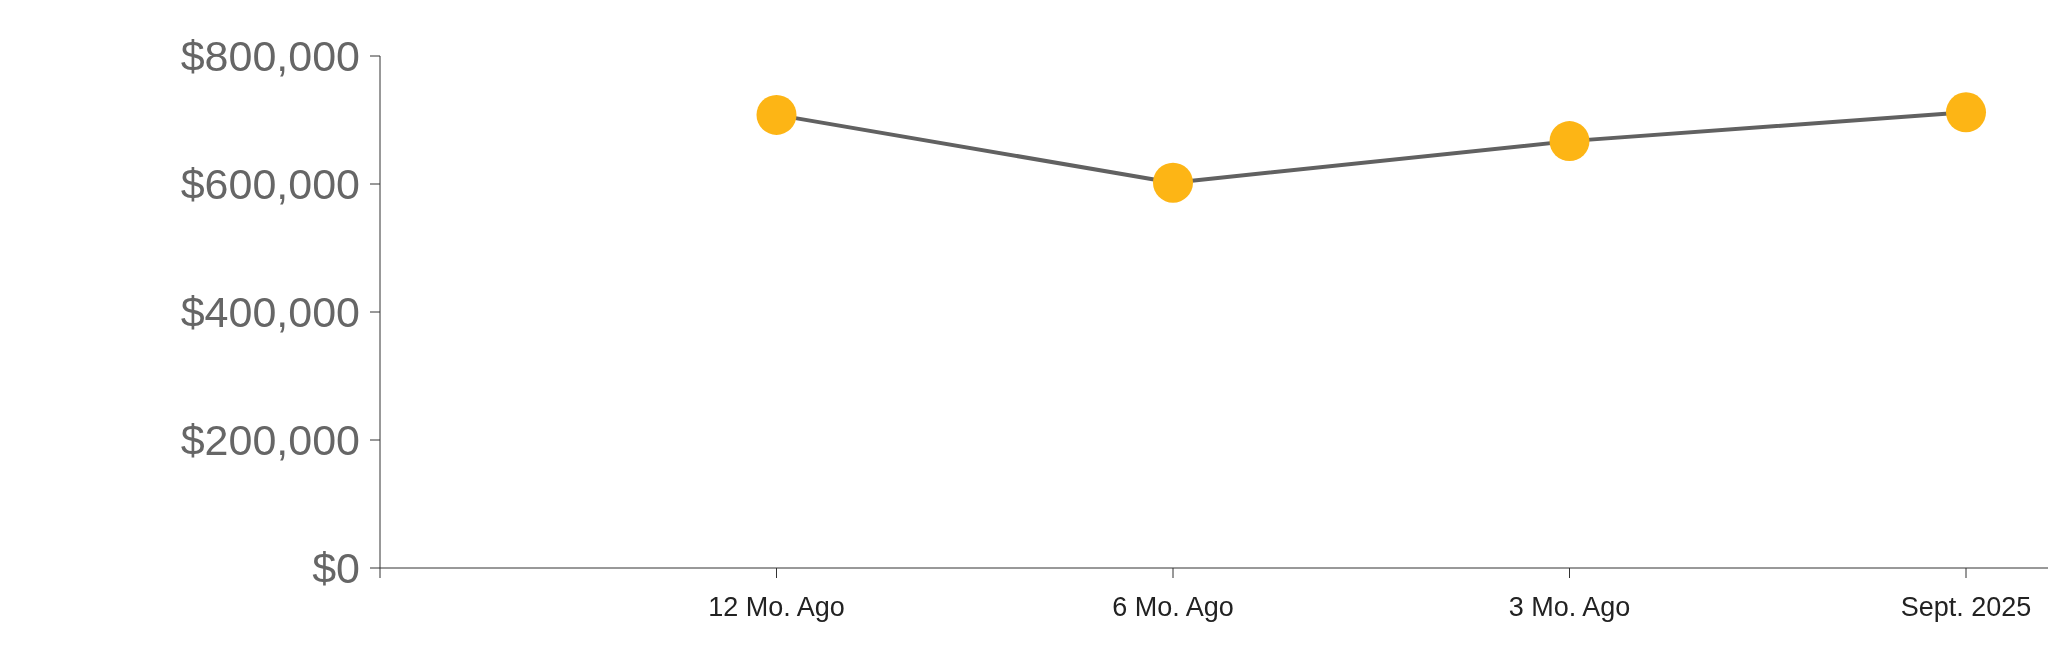 The image size is (2048, 663). I want to click on y-tick-label: $600,000, so click(270, 184).